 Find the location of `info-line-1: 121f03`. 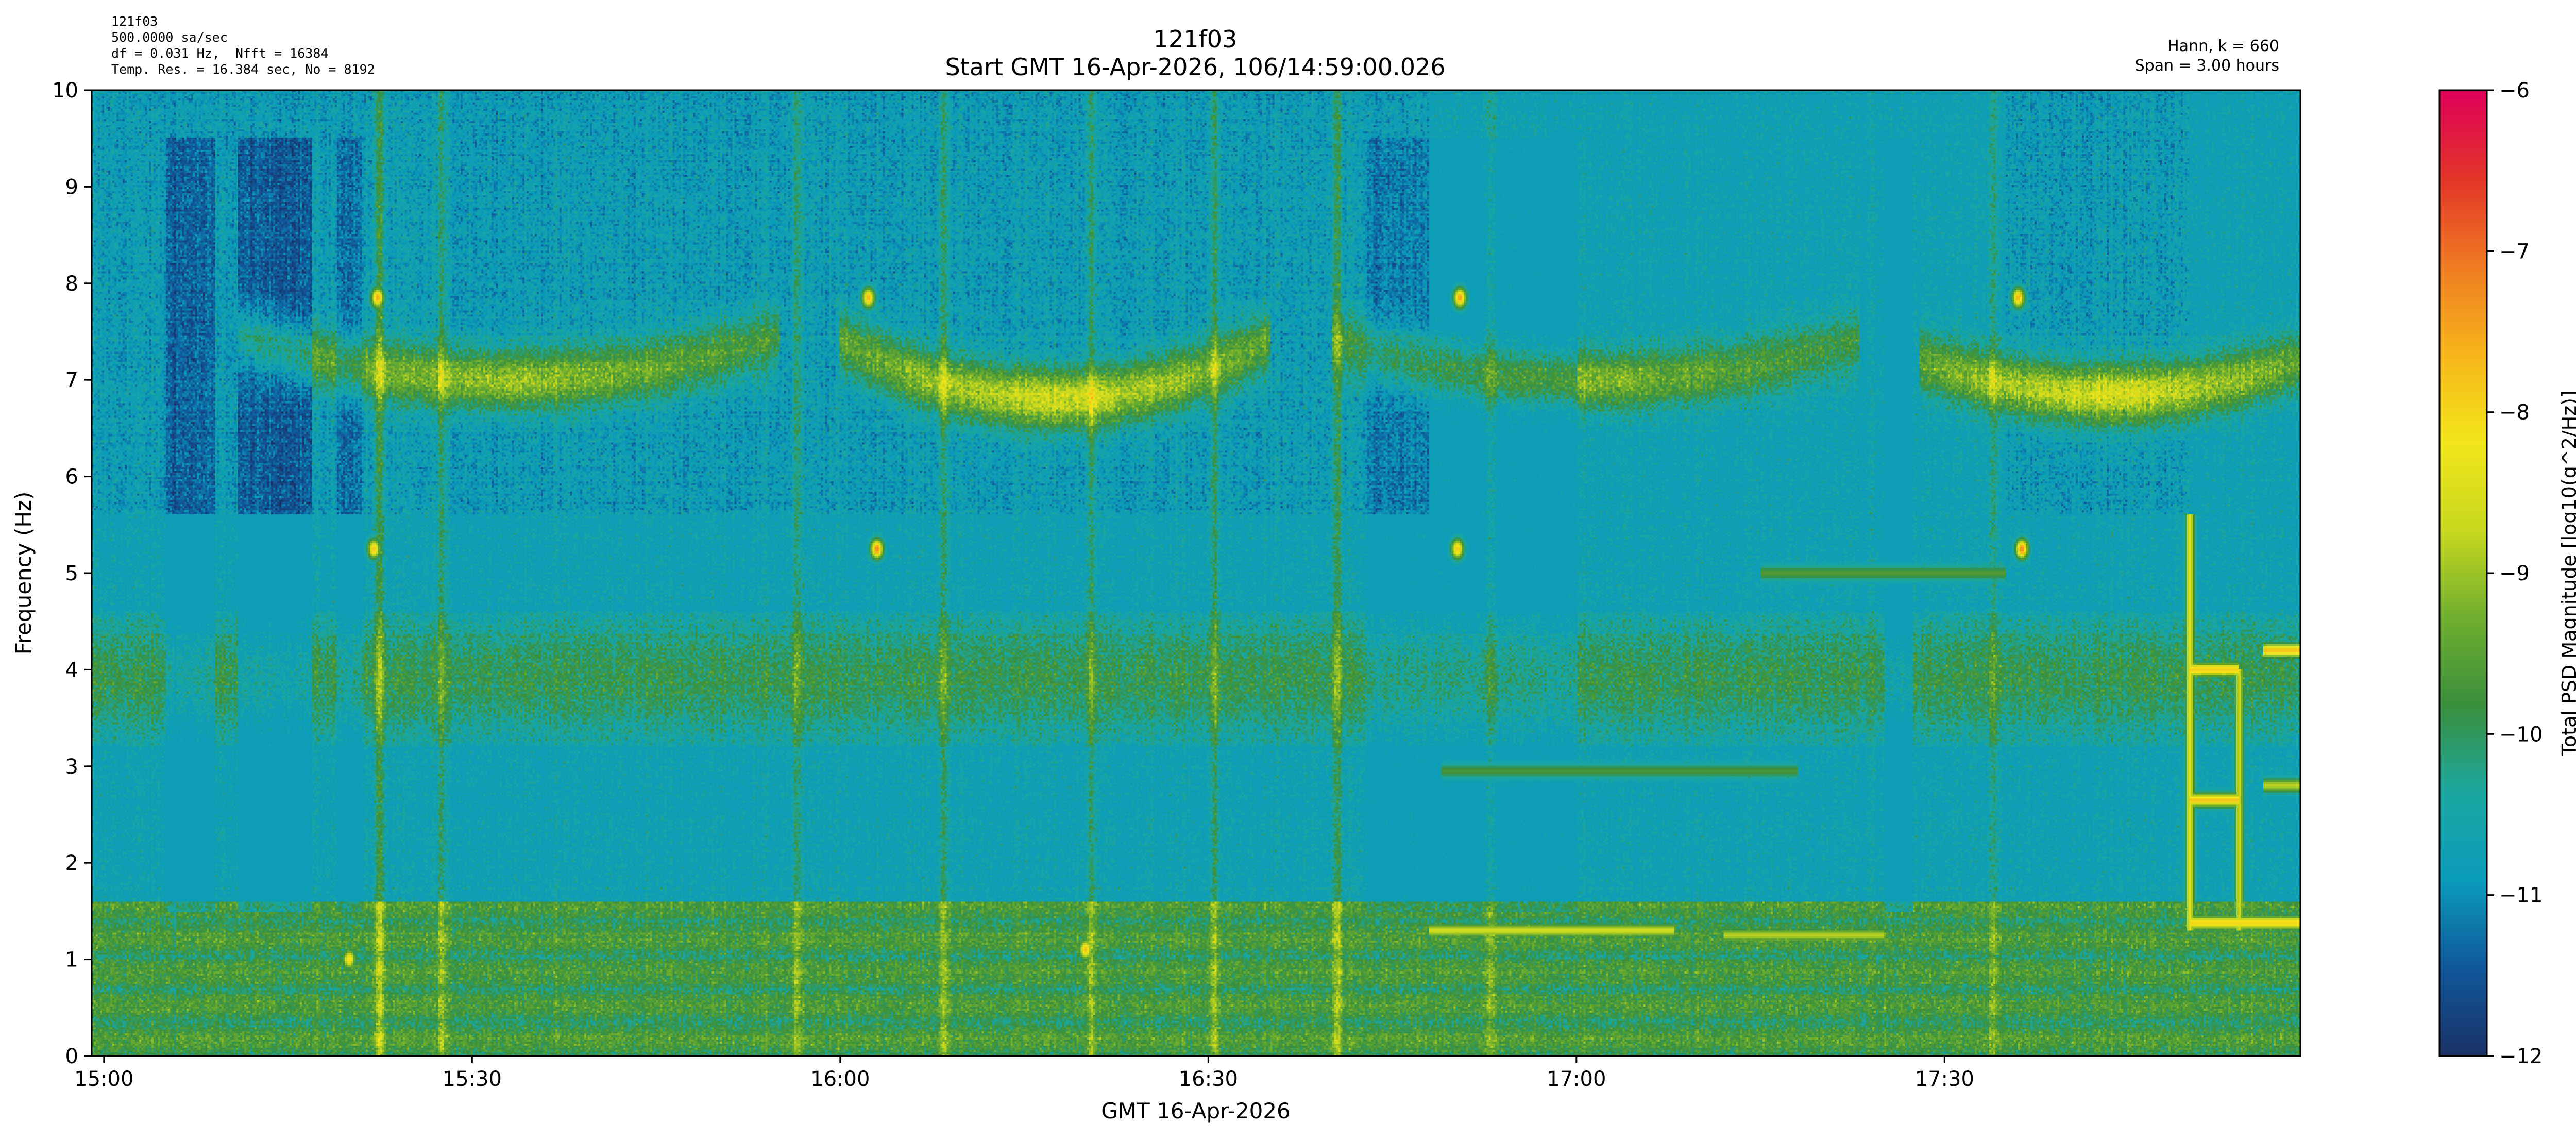

info-line-1: 121f03 is located at coordinates (135, 22).